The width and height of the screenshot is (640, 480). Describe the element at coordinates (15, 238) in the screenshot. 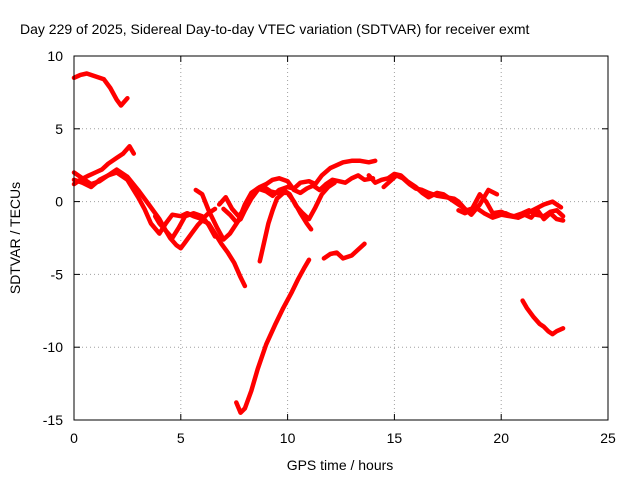

I see `y-axis-title: SDTVAR / TECUs` at that location.